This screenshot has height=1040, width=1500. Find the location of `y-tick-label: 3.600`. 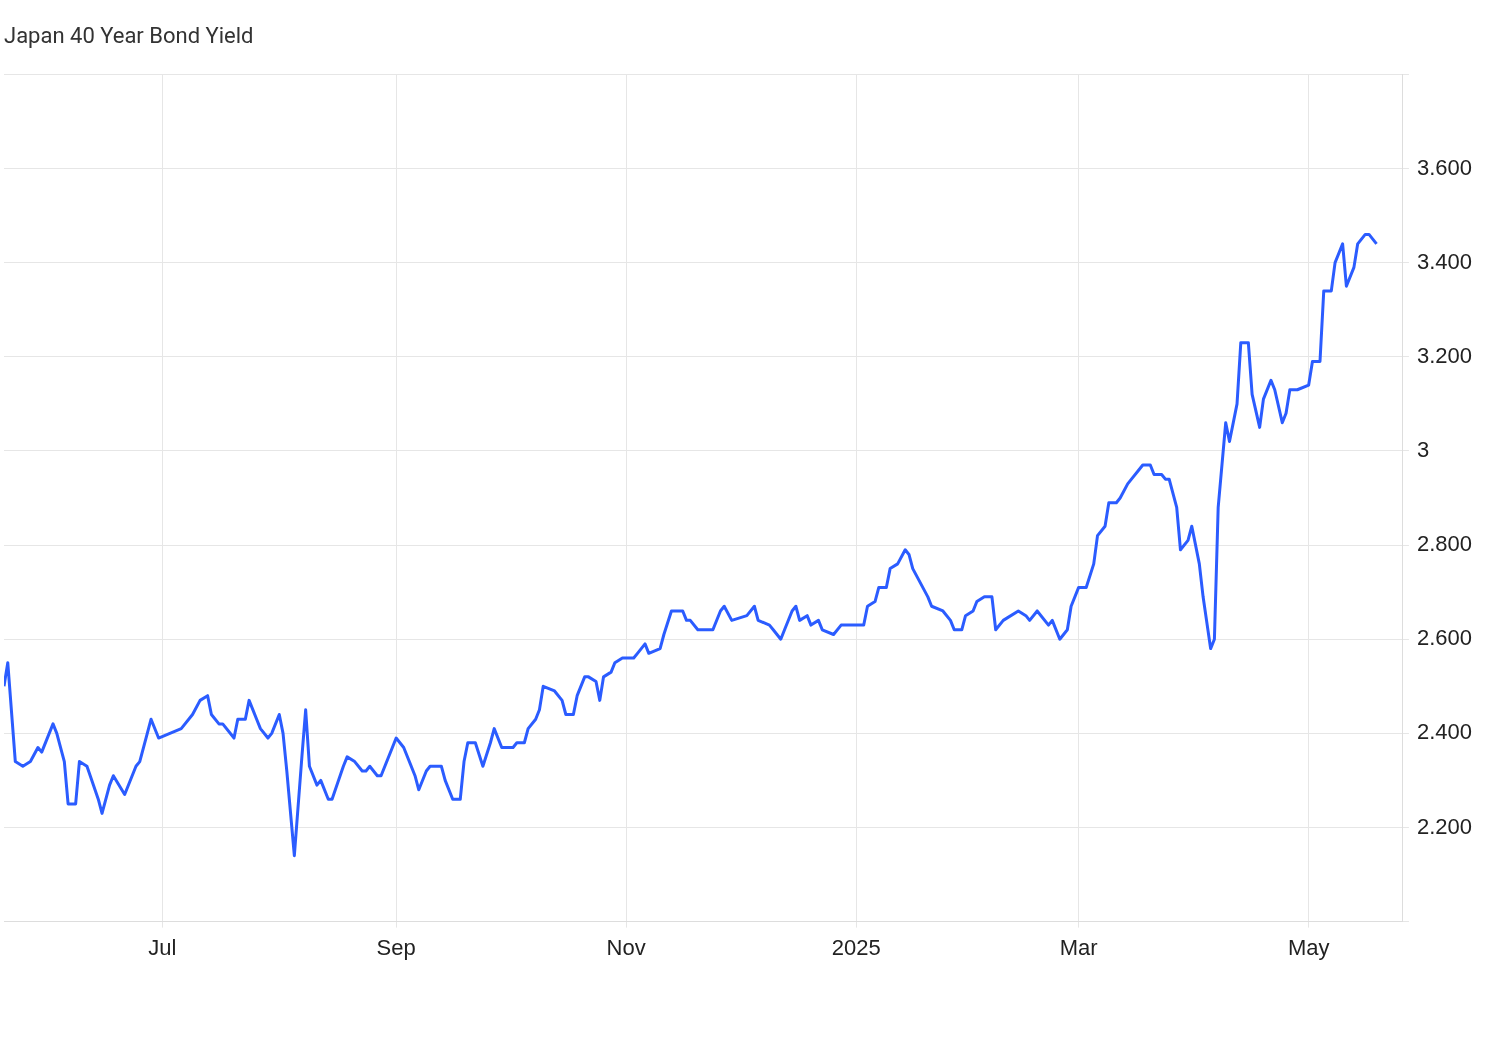

y-tick-label: 3.600 is located at coordinates (1444, 167).